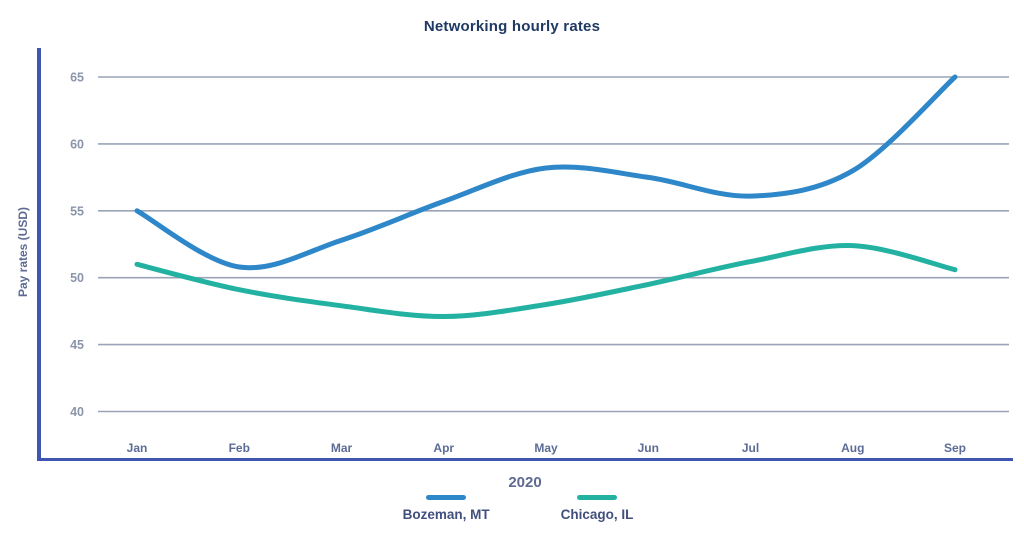 This screenshot has height=538, width=1024. I want to click on x-tick-label: Feb, so click(239, 448).